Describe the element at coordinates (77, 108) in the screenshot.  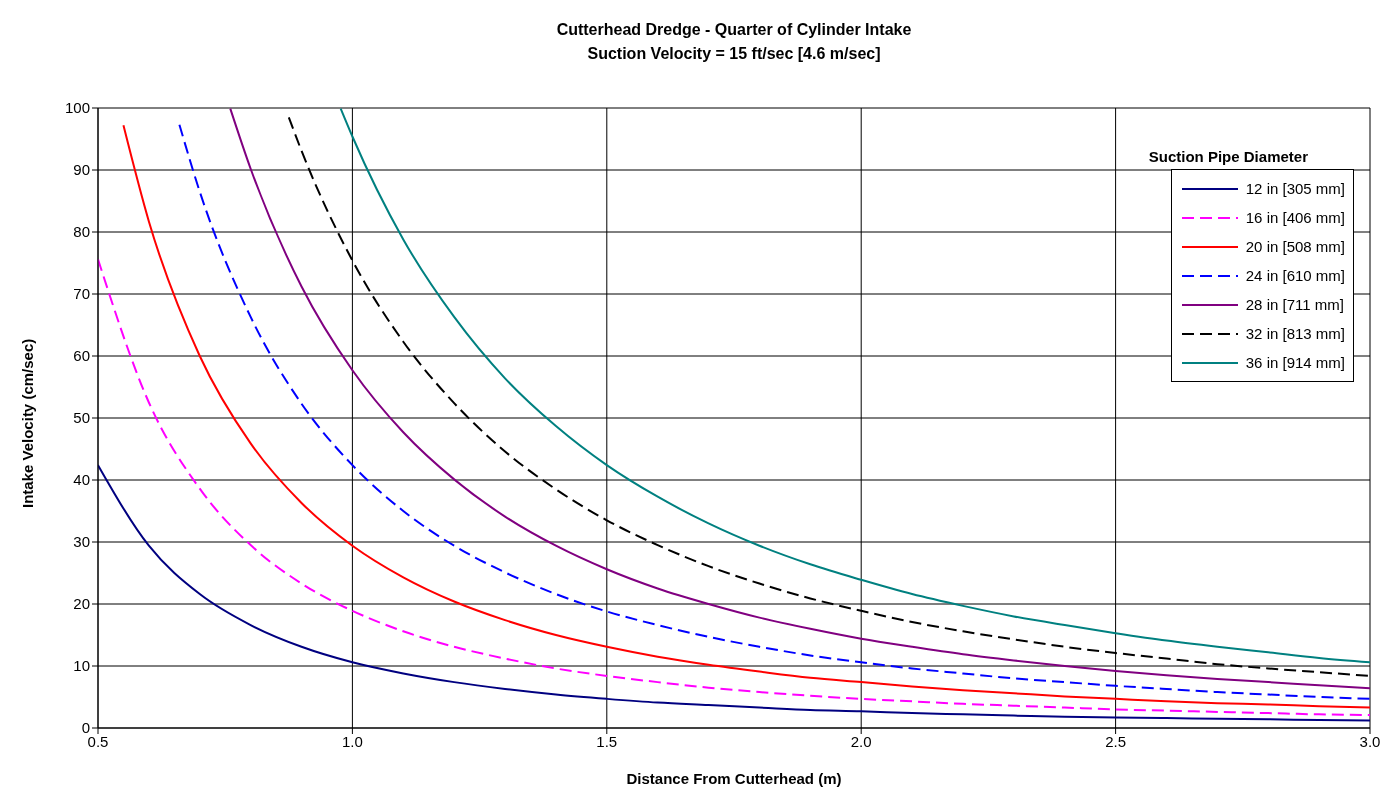
I see `y-tick-label: 100` at that location.